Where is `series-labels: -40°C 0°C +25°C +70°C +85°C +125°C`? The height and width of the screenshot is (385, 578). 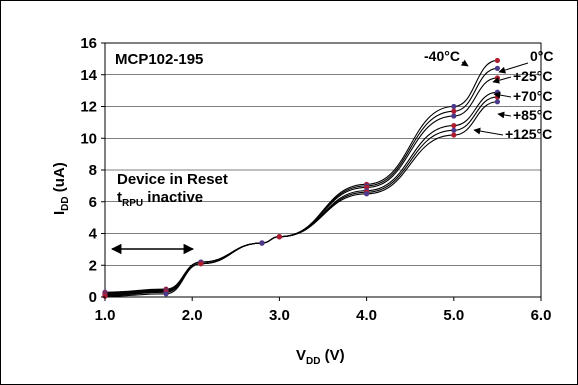
series-labels: -40°C 0°C +25°C +70°C +85°C +125°C is located at coordinates (489, 95).